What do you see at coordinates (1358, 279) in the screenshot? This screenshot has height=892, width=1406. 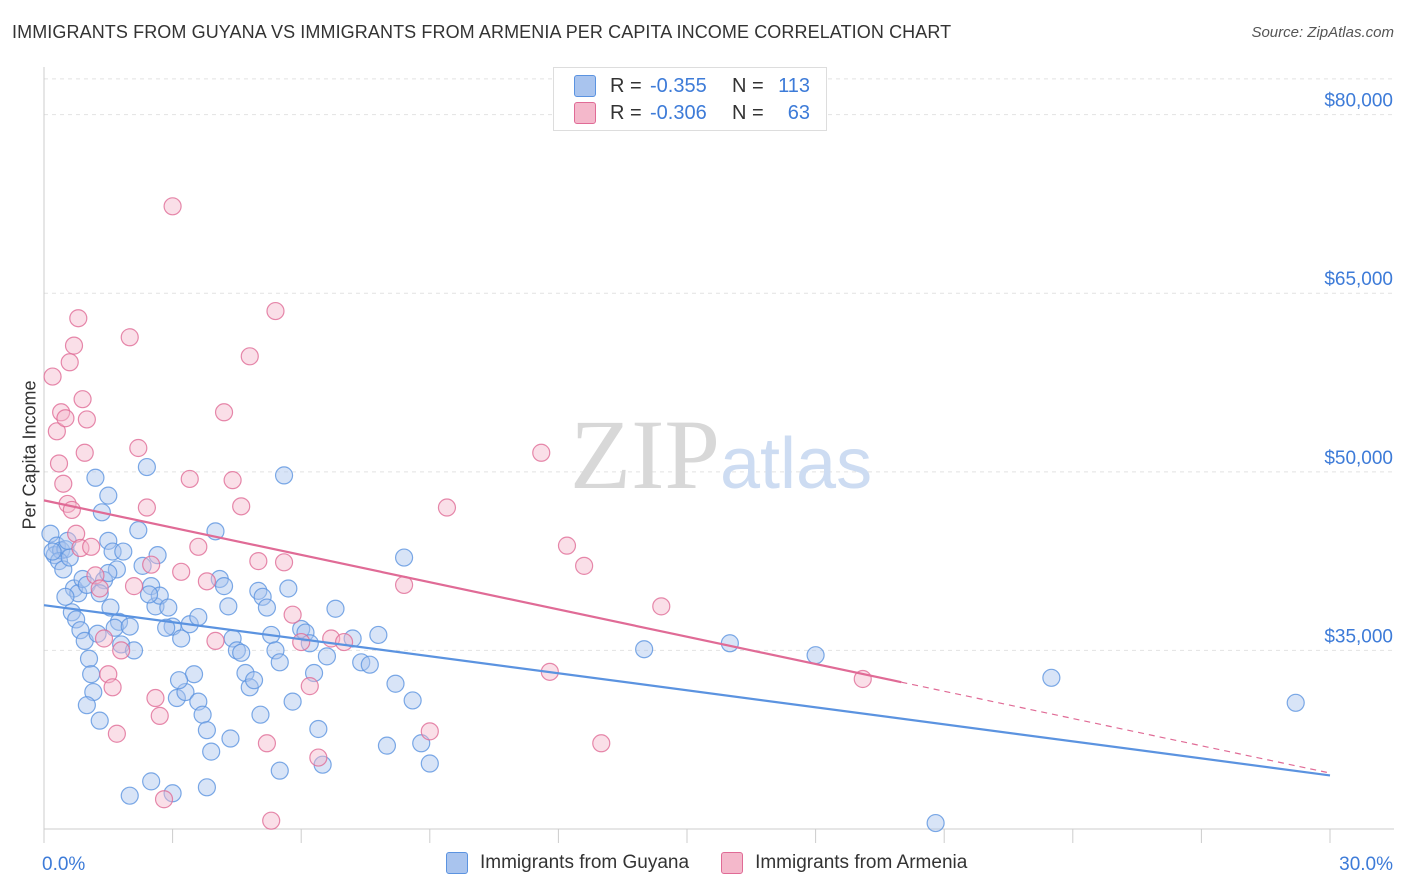 I see `y-tick-label: $65,000` at bounding box center [1358, 279].